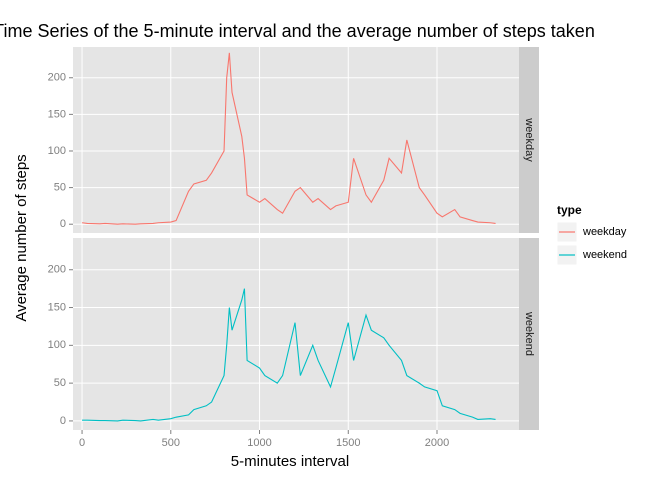 Image resolution: width=672 pixels, height=480 pixels. I want to click on facet-strip-label: weekday, so click(529, 139).